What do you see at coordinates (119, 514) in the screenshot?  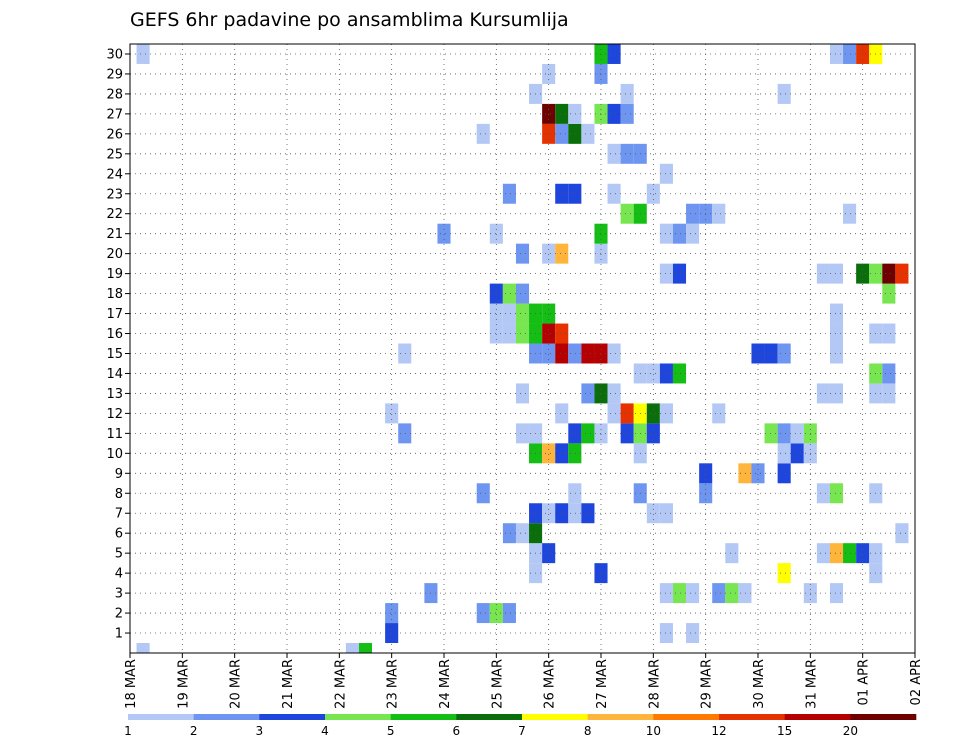 I see `y-tick-label: 7` at bounding box center [119, 514].